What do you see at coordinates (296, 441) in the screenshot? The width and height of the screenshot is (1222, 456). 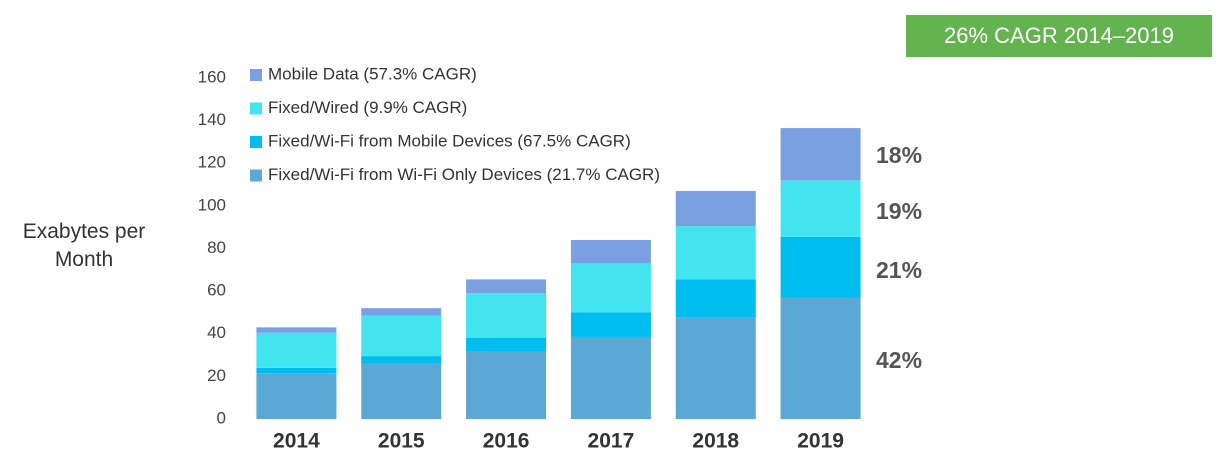 I see `x-tick-label: 2014` at bounding box center [296, 441].